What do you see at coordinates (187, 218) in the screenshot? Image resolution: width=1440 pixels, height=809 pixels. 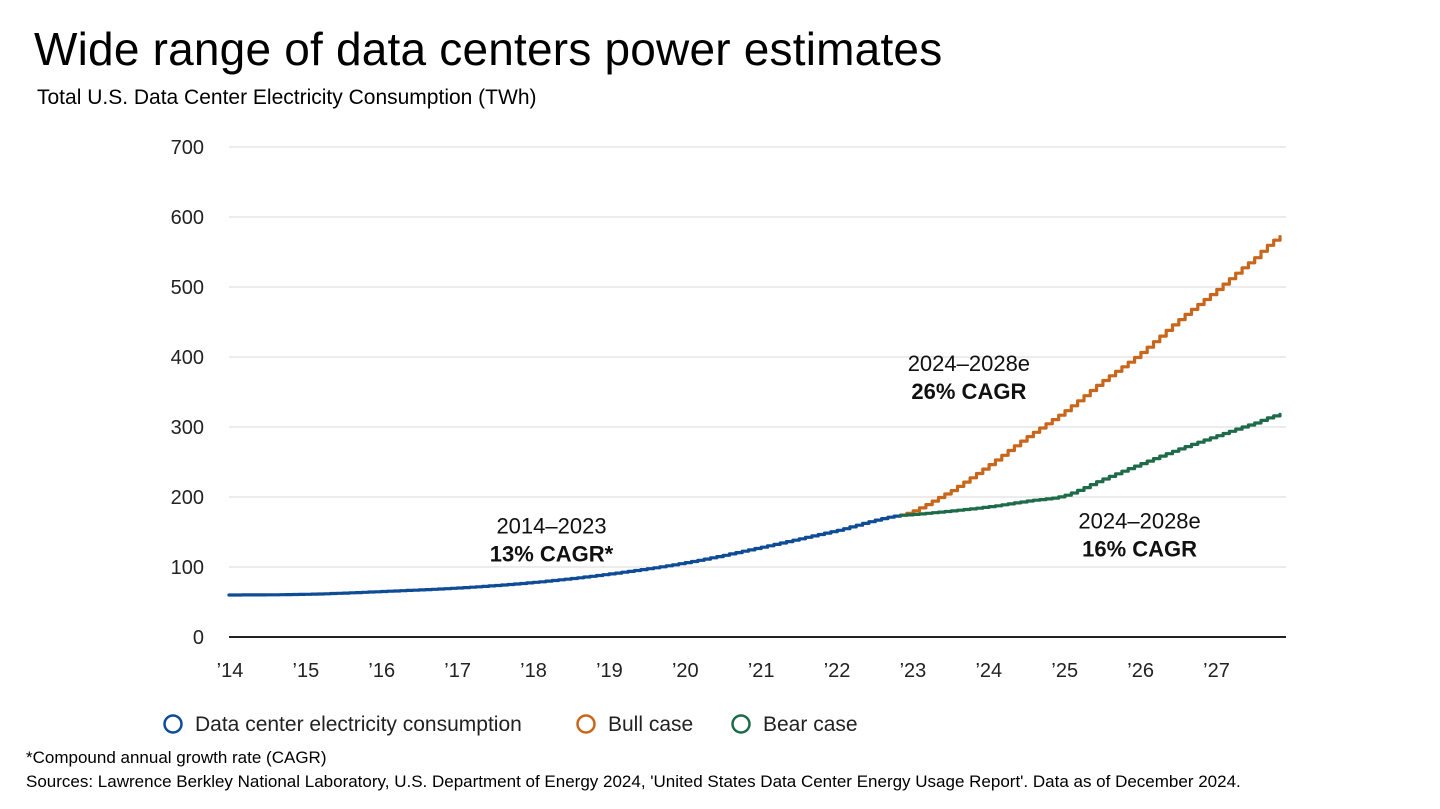 I see `y-tick-label: 600` at bounding box center [187, 218].